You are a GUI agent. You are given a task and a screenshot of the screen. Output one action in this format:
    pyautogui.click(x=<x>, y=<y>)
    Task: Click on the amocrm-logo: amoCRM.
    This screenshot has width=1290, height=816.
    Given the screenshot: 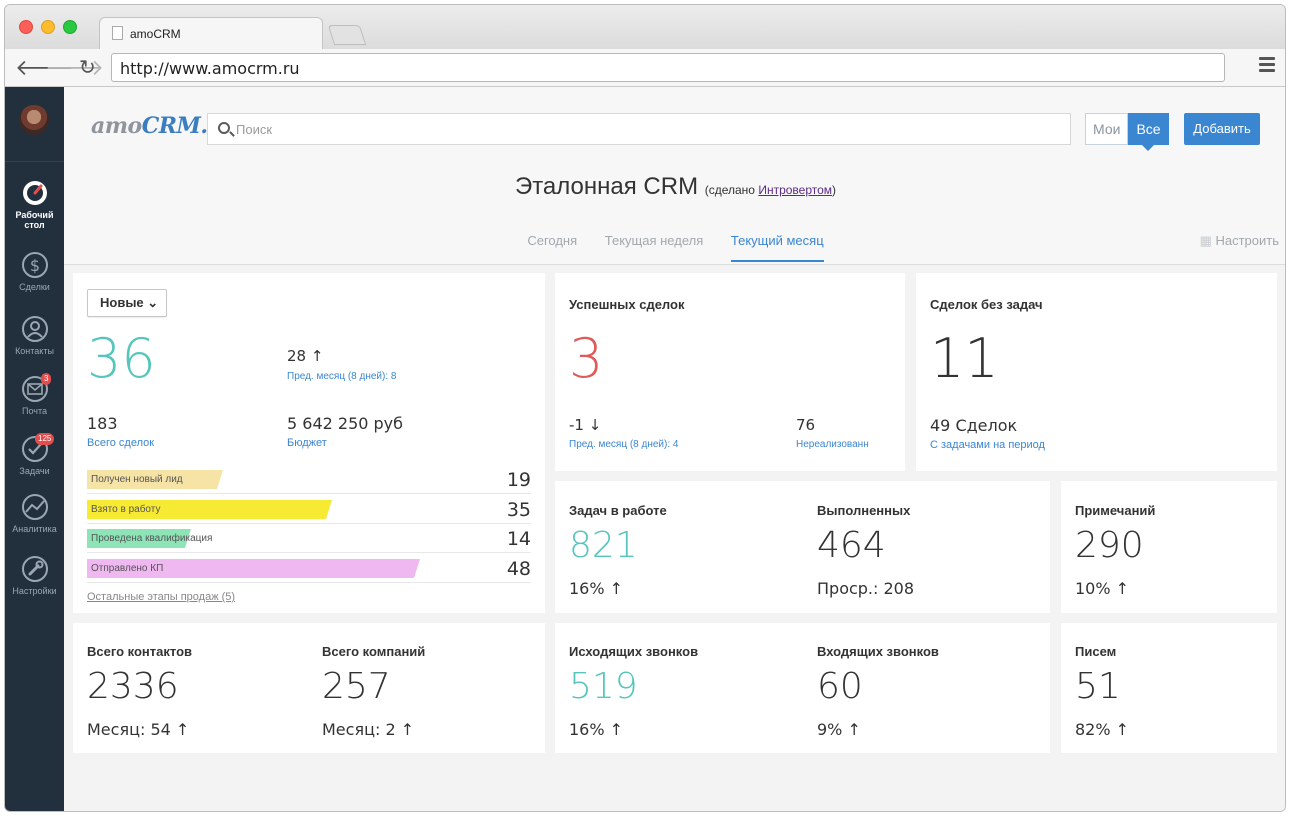 What is the action you would take?
    pyautogui.click(x=149, y=126)
    